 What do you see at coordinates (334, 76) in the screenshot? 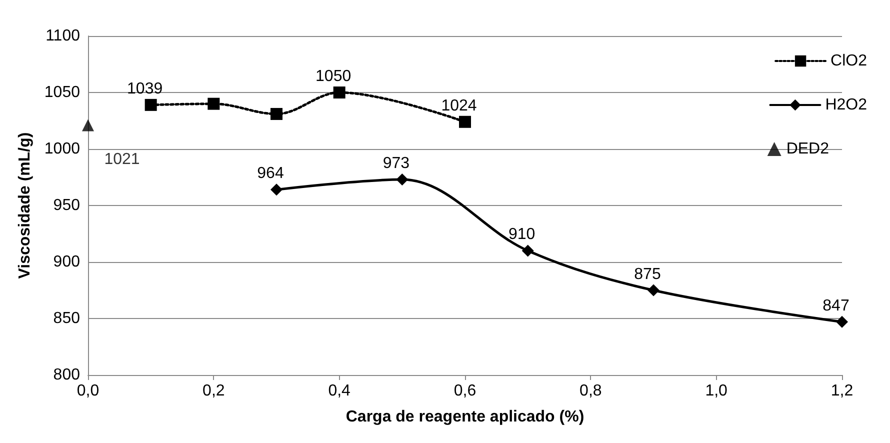
I see `data-label: 1050` at bounding box center [334, 76].